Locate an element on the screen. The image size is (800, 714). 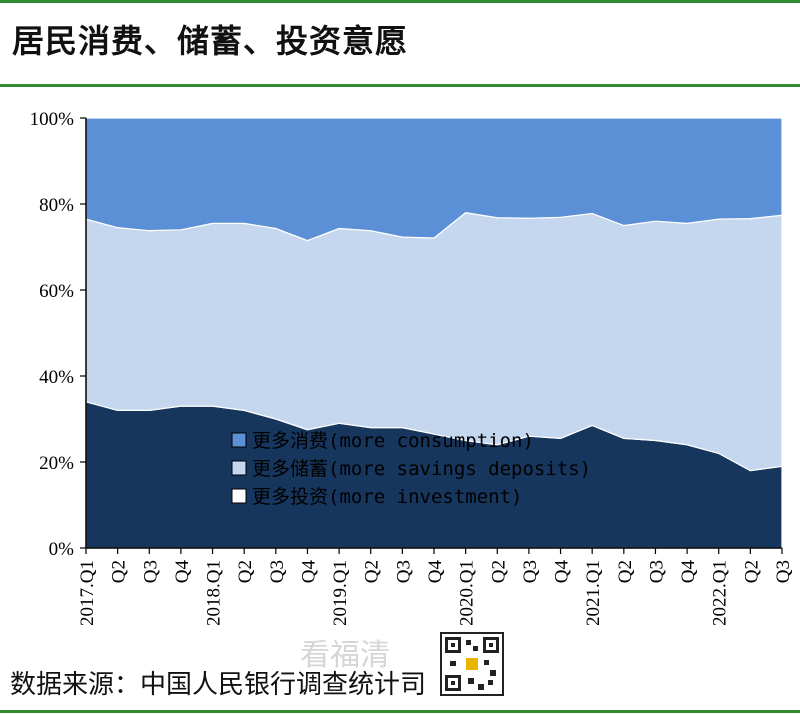
y-tick-label: 60% is located at coordinates (56, 291).